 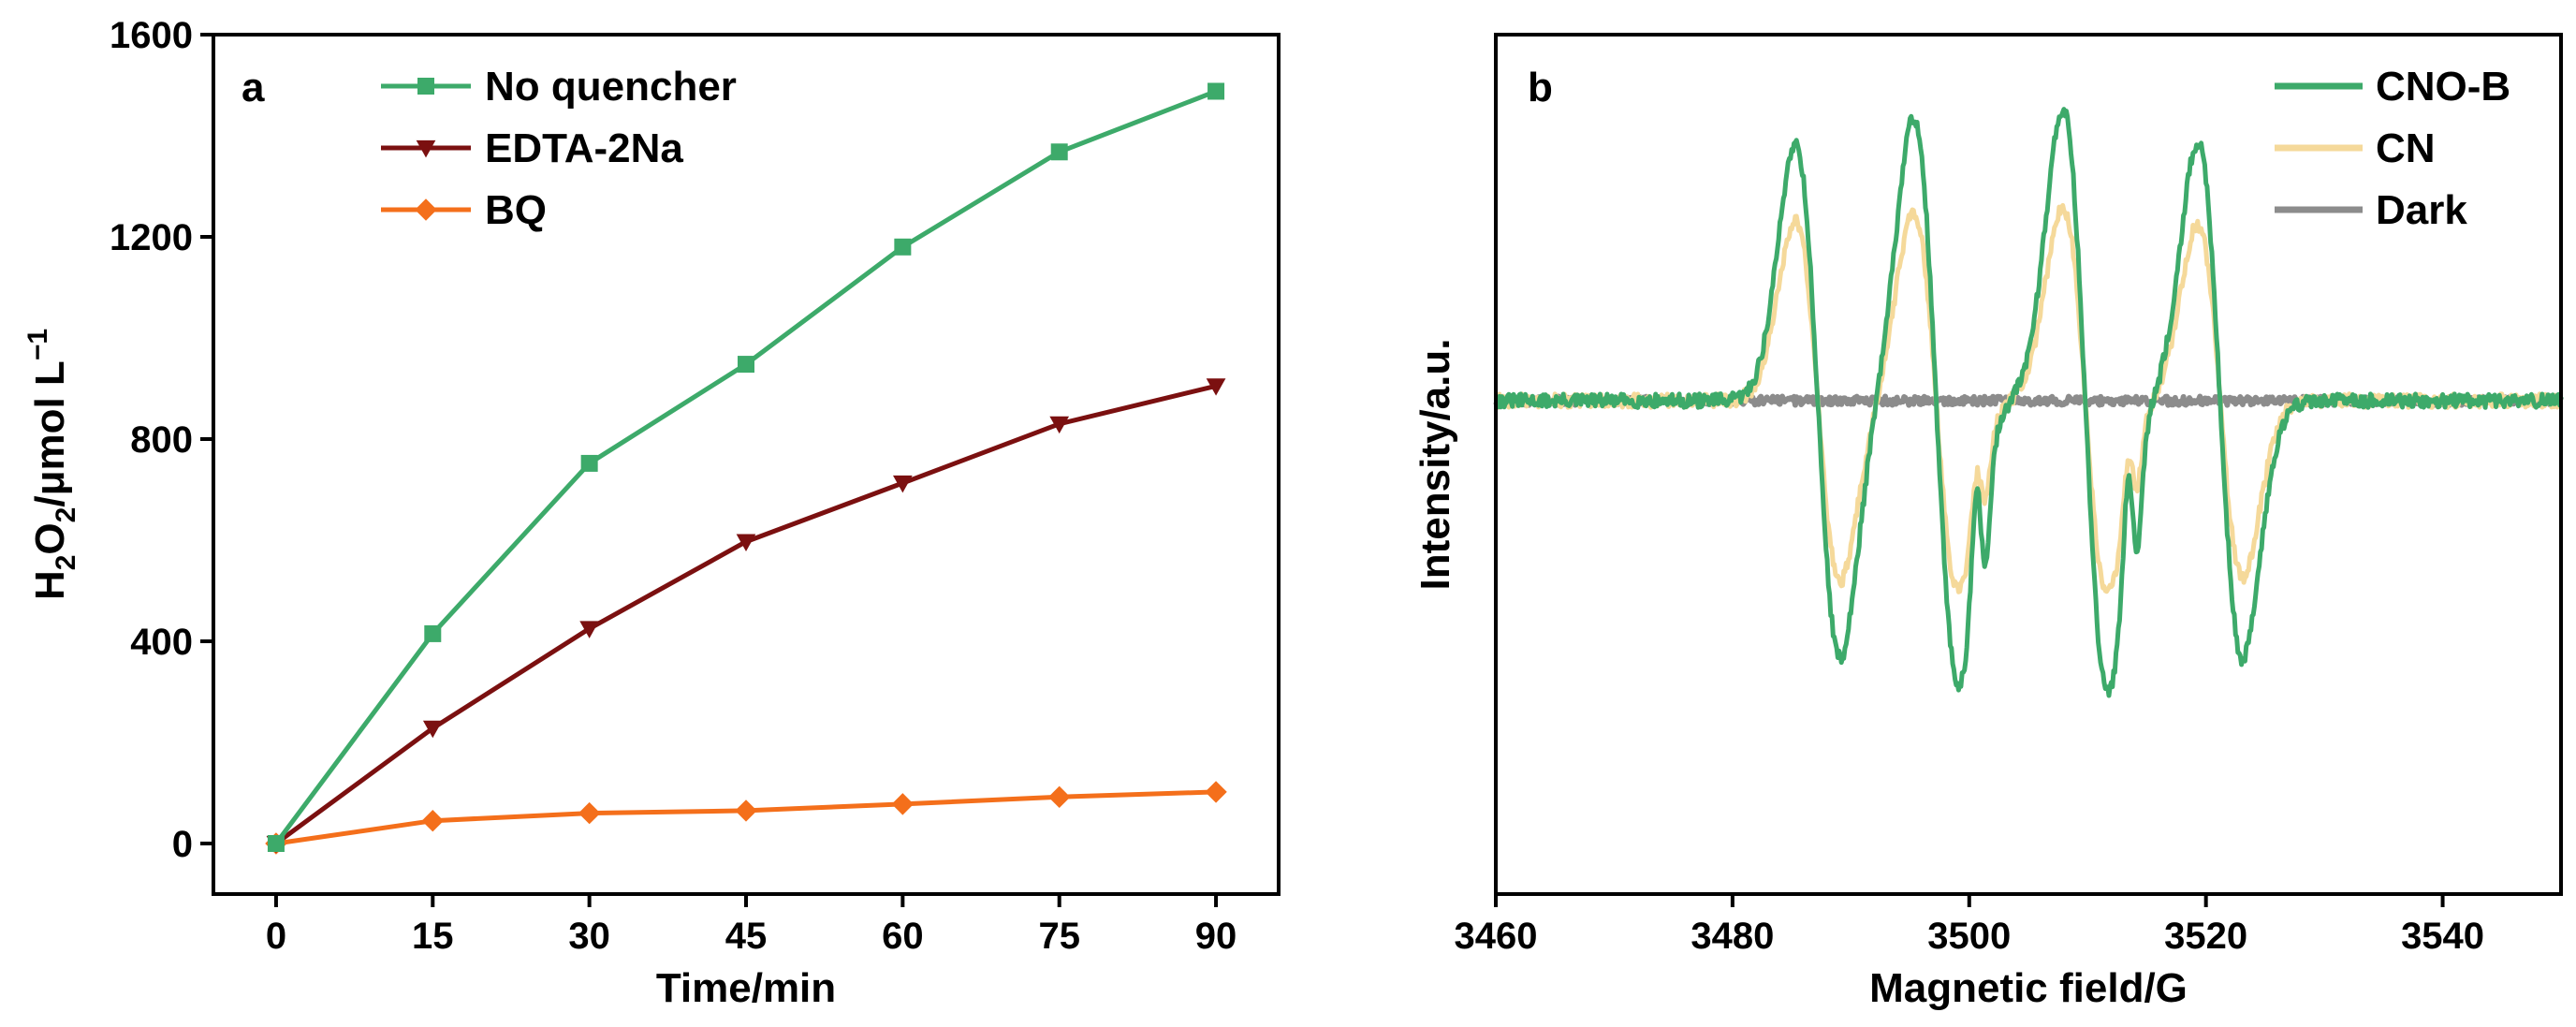 What do you see at coordinates (152, 35) in the screenshot?
I see `y-tick-label: 1600` at bounding box center [152, 35].